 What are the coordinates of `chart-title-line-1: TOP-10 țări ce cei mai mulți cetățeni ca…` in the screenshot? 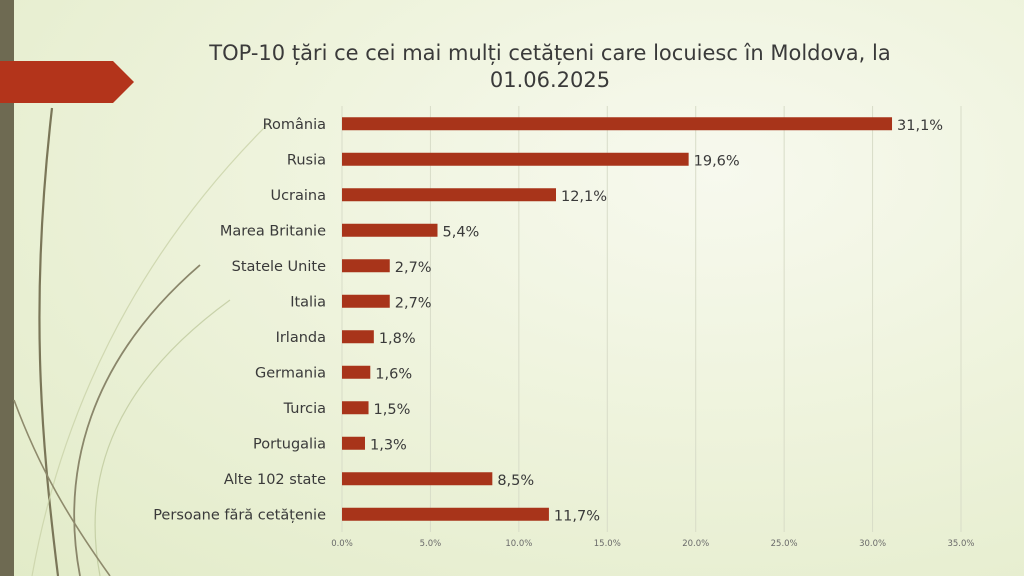 It's located at (550, 53).